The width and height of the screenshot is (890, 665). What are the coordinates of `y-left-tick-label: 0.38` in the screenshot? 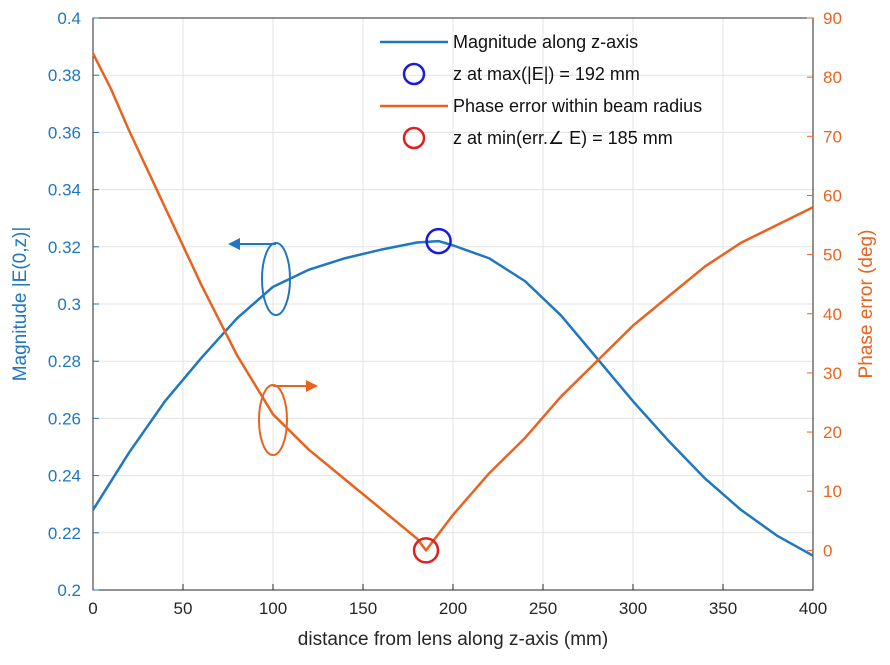 It's located at (64, 75).